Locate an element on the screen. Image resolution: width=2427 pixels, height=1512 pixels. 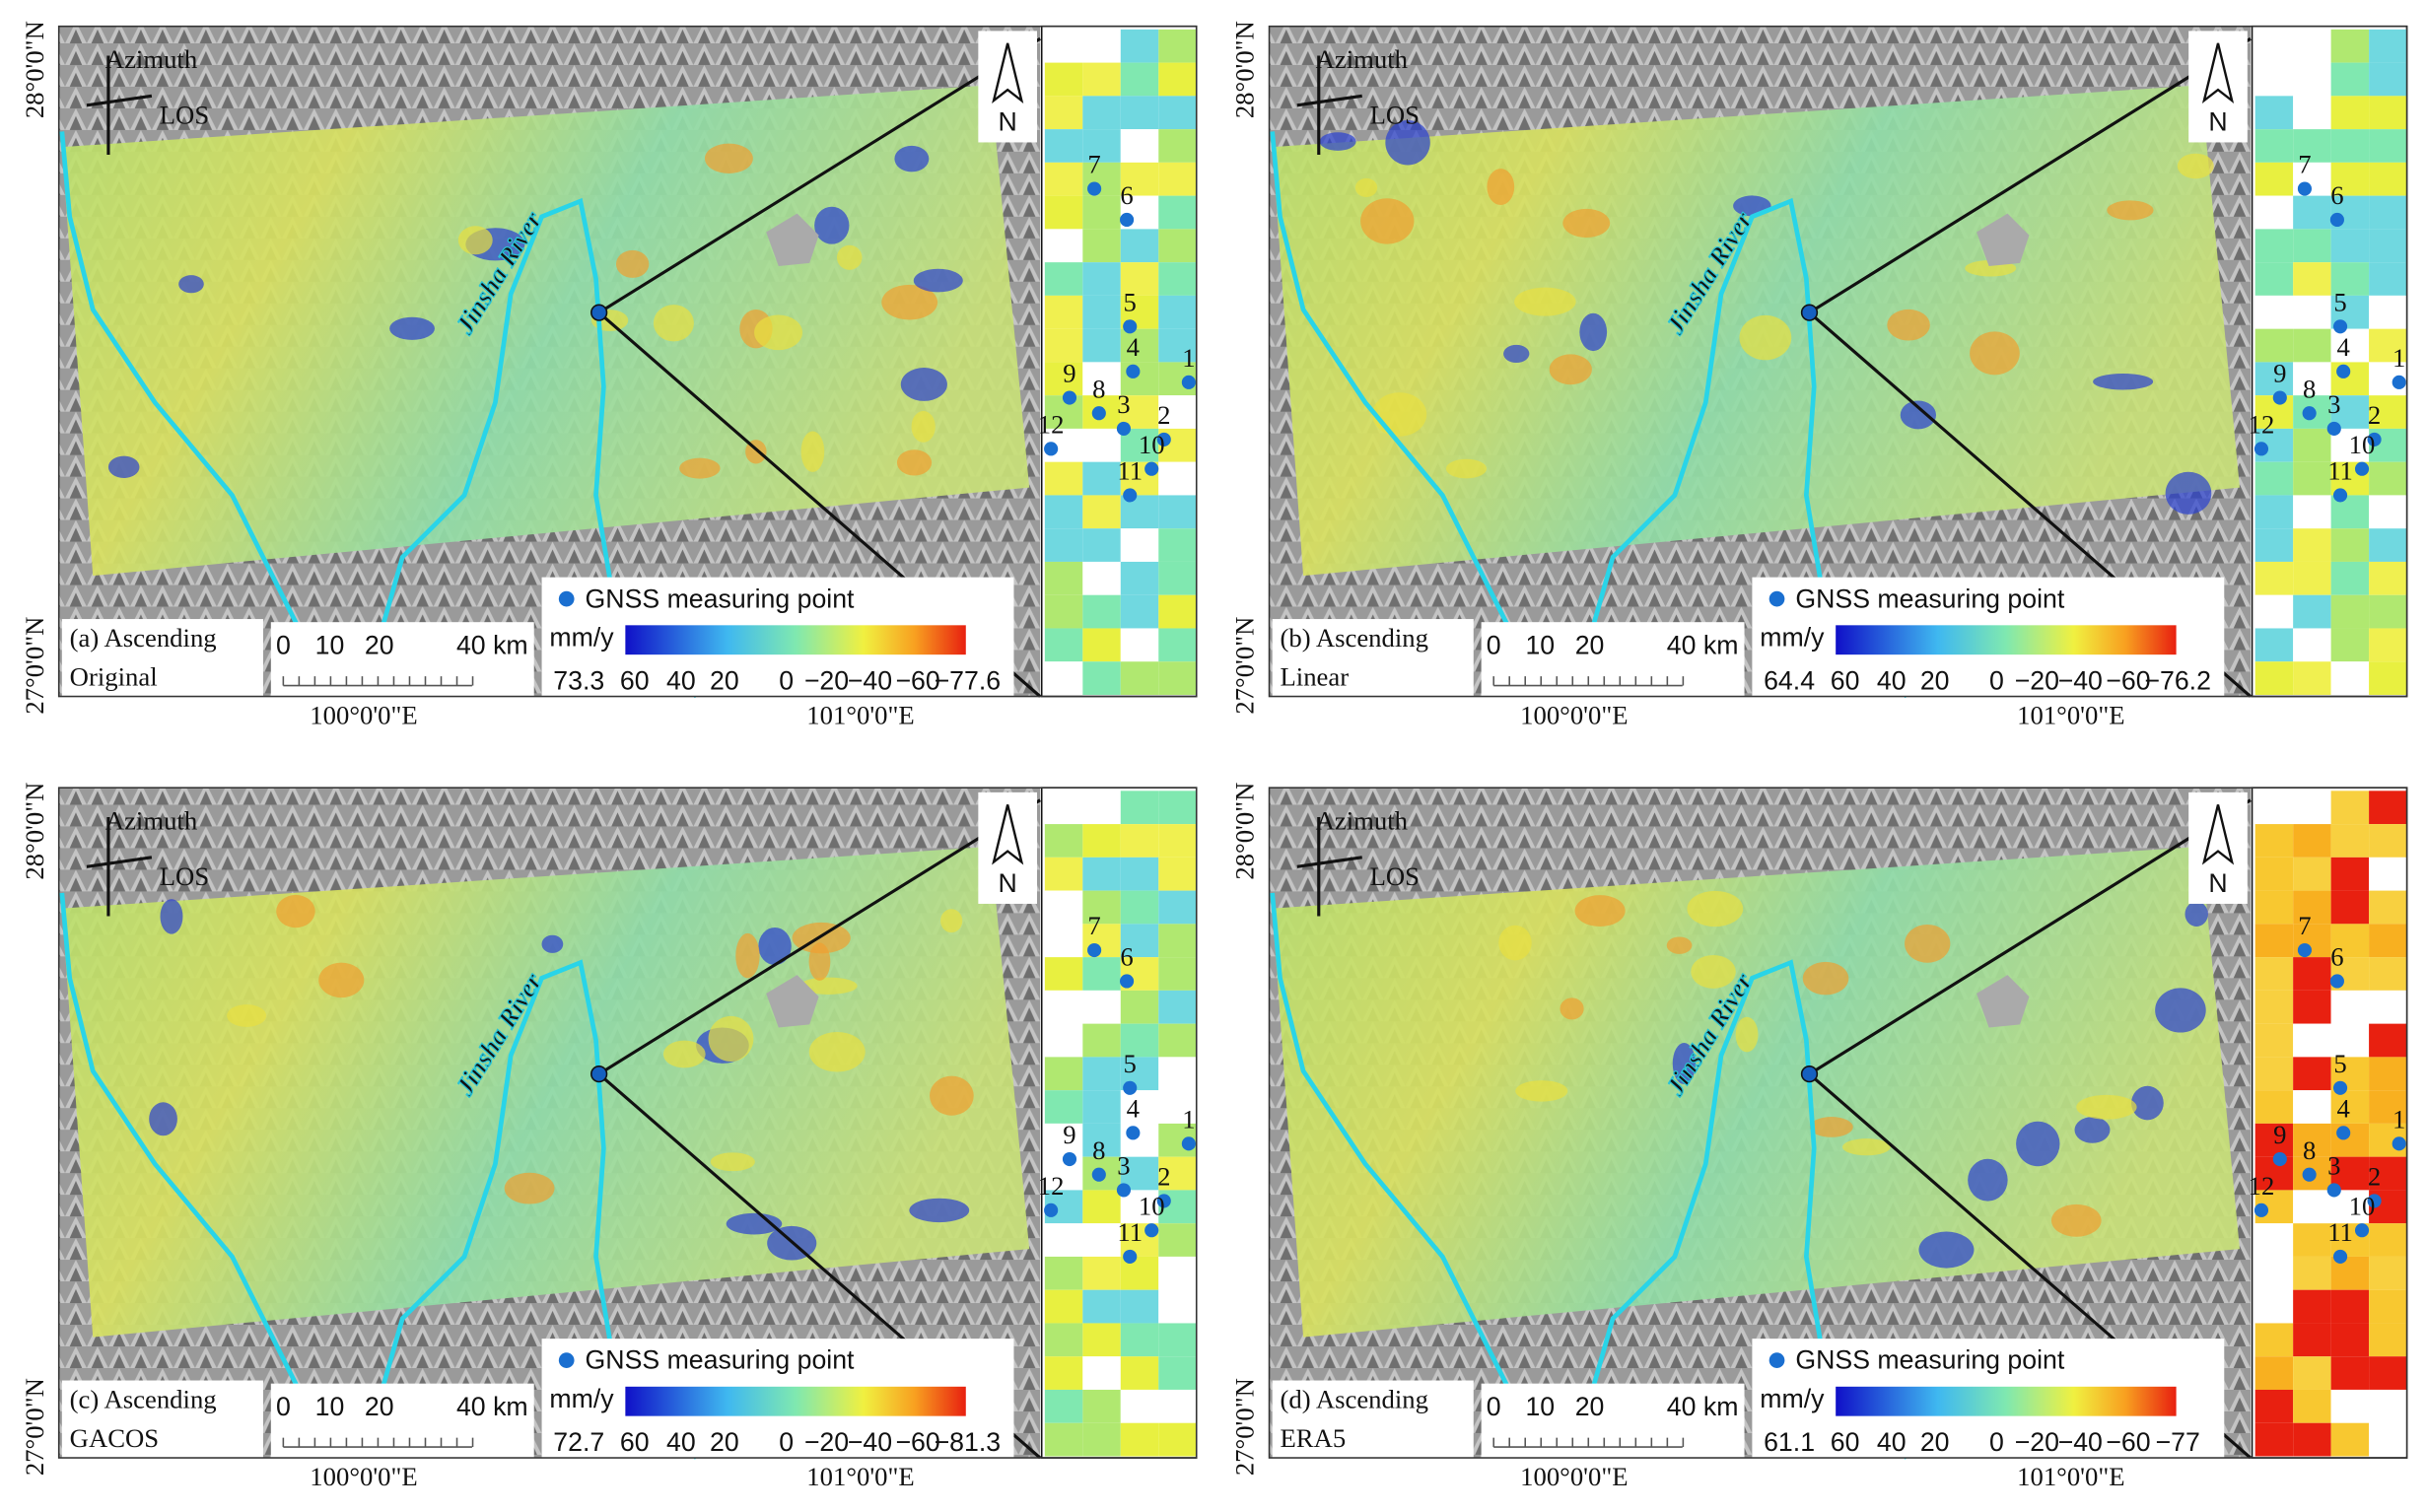
colorbar-label: 40 is located at coordinates (1892, 1442).